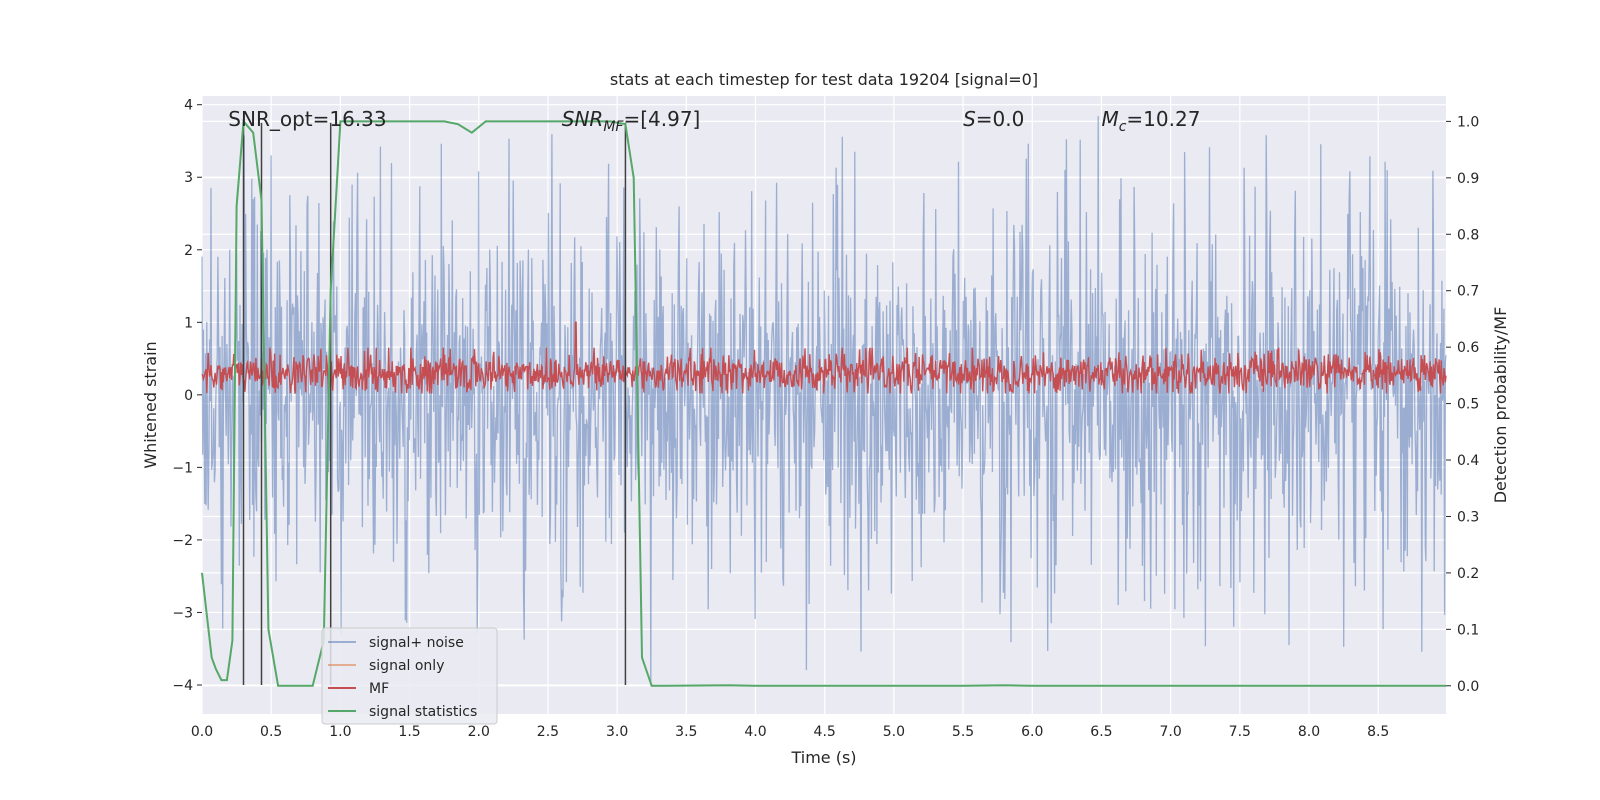  Describe the element at coordinates (686, 732) in the screenshot. I see `x-tick-label: 3.5` at that location.